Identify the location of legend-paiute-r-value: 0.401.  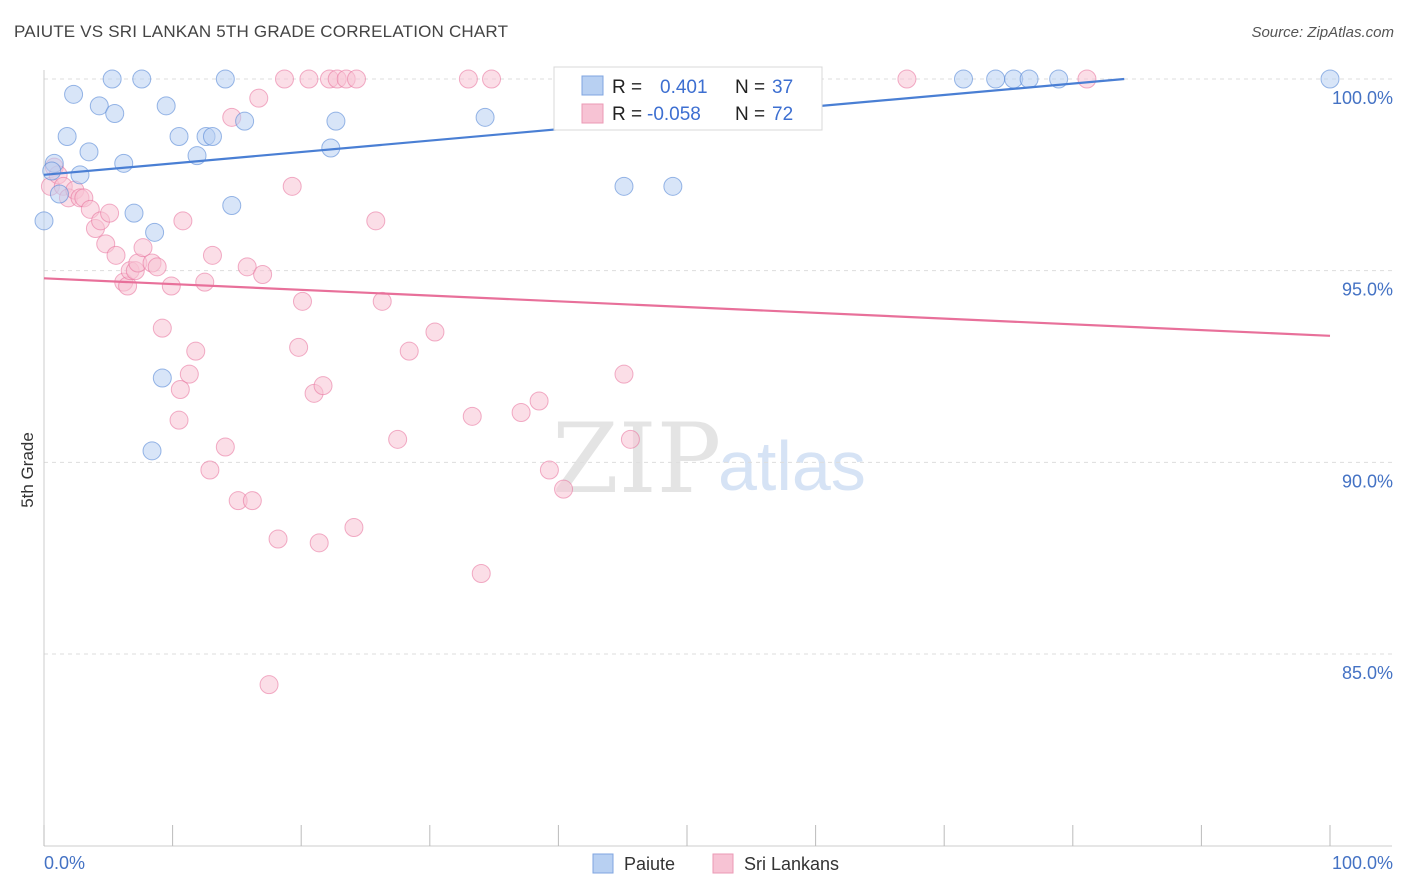
(684, 87).